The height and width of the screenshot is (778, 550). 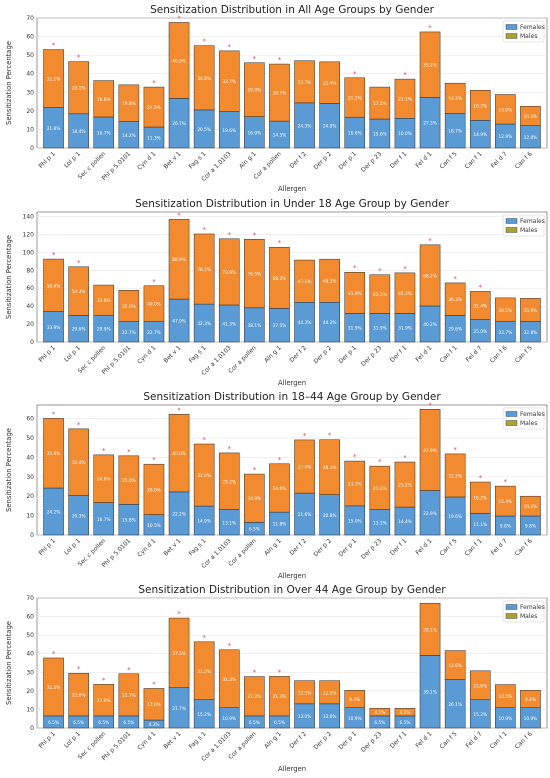 I want to click on male-value-label: 34.6%, so click(x=204, y=79).